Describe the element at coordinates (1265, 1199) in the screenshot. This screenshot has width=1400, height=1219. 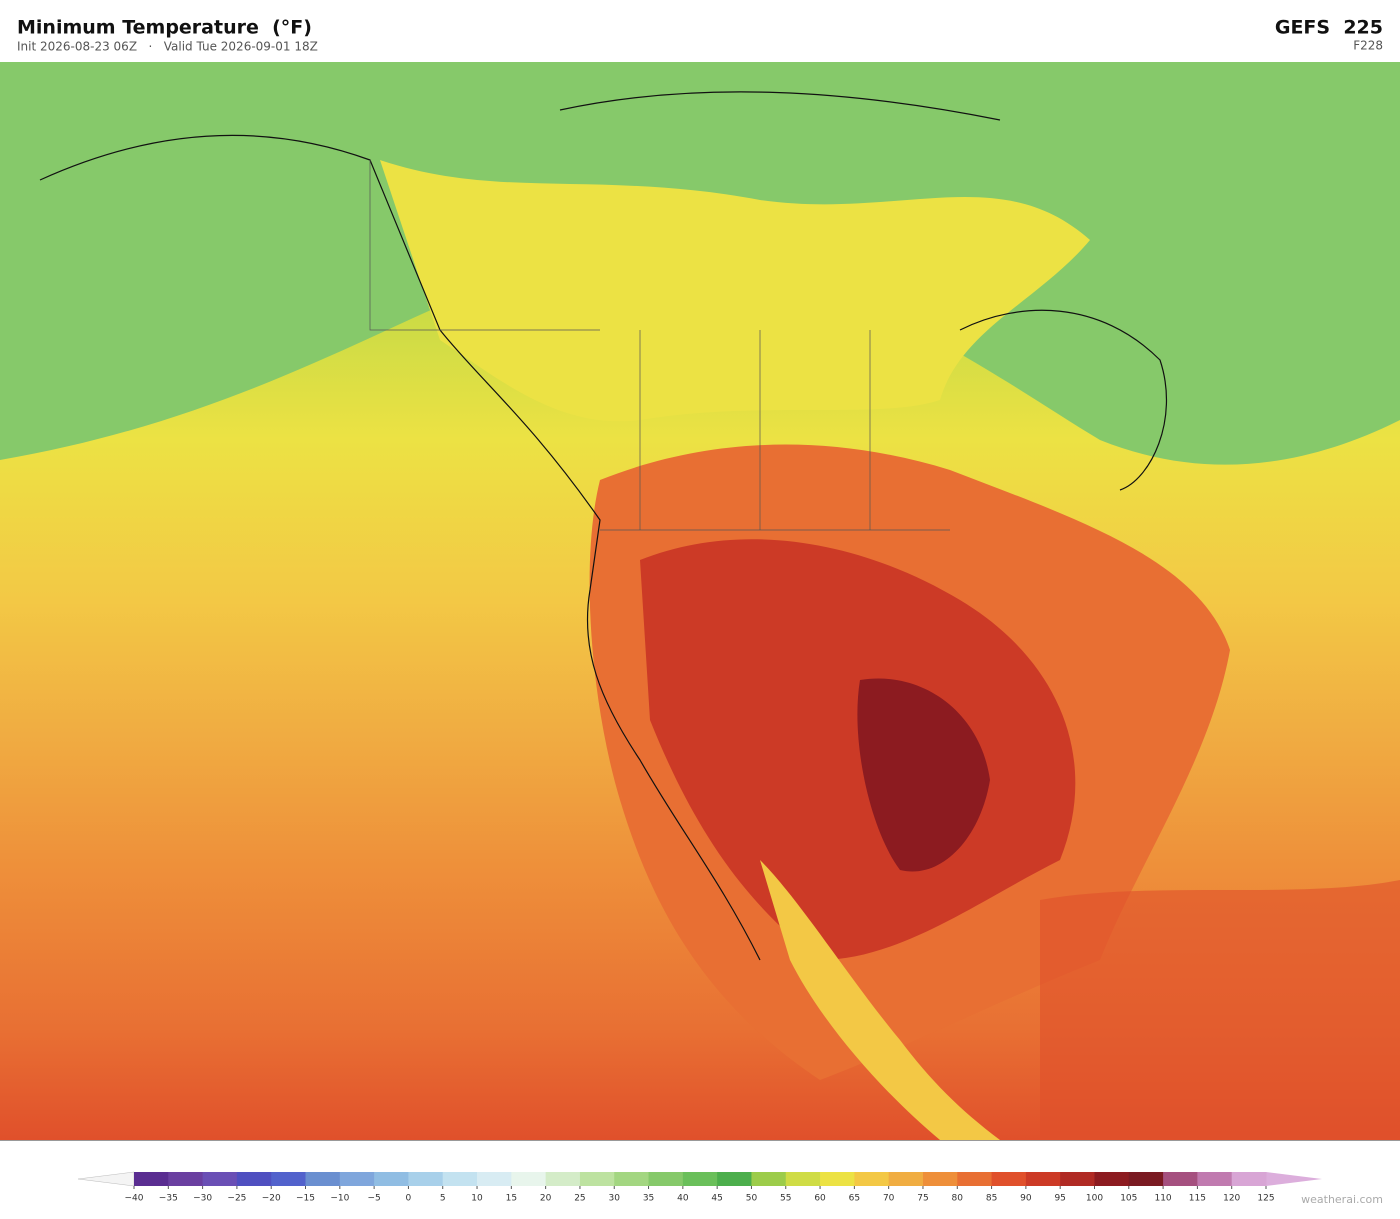
I see `colorbar-tick-label: 125` at that location.